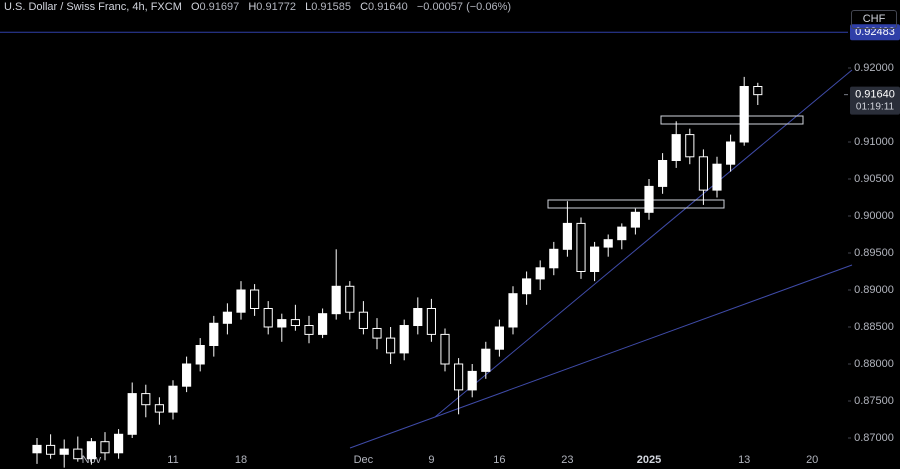 The image size is (900, 469). I want to click on ohlc-value: 0.91772, so click(276, 7).